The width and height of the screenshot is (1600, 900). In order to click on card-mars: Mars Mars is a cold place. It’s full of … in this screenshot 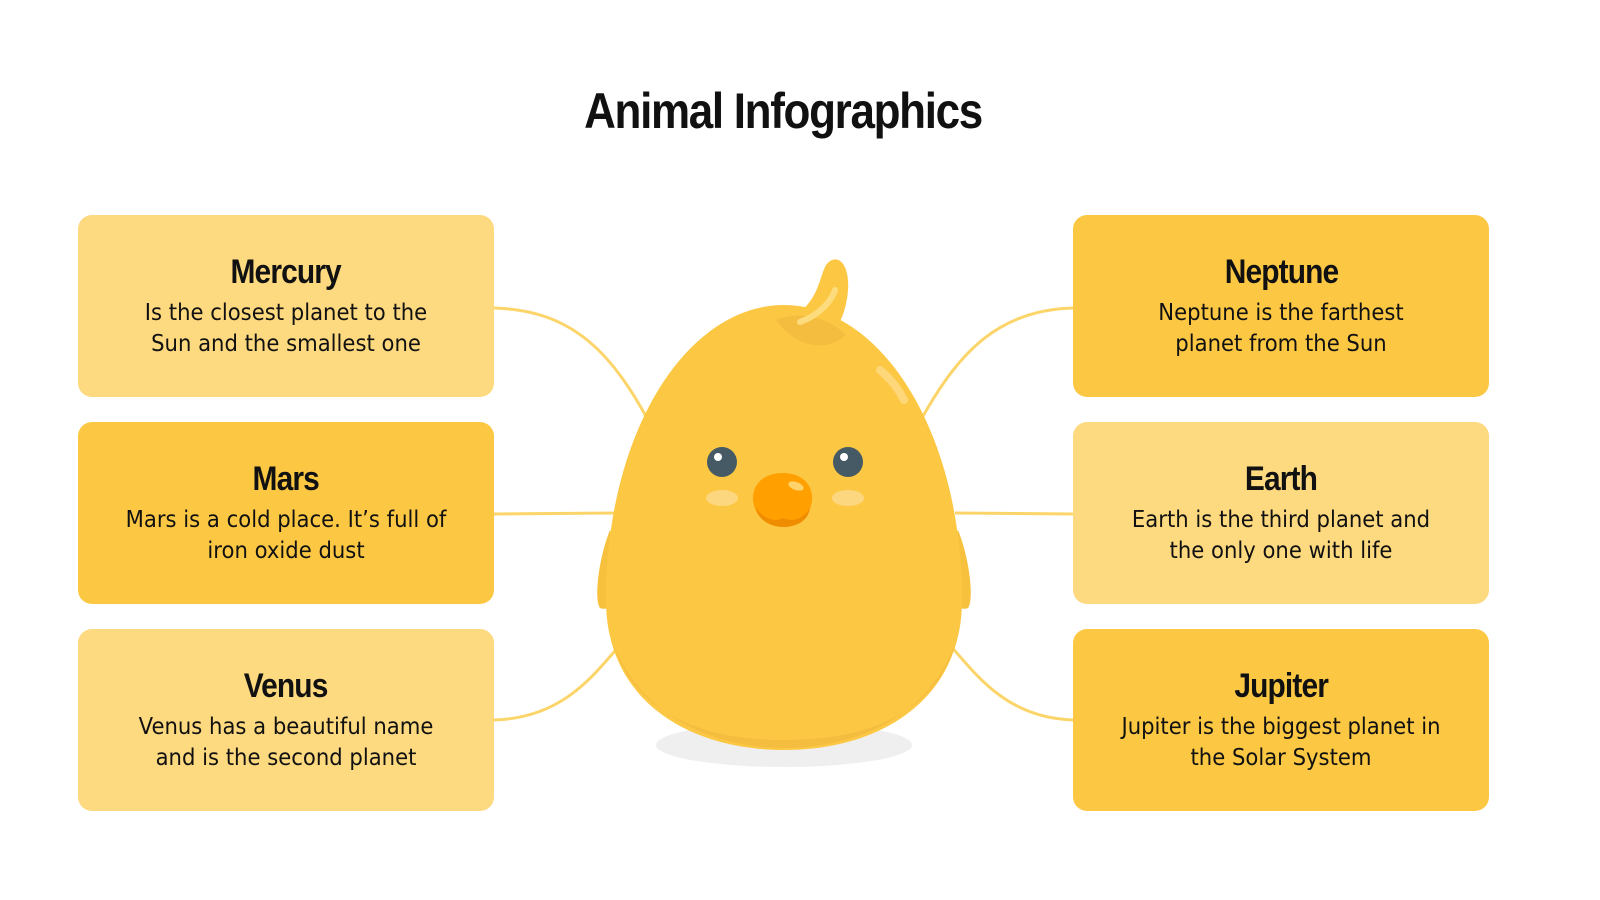, I will do `click(286, 513)`.